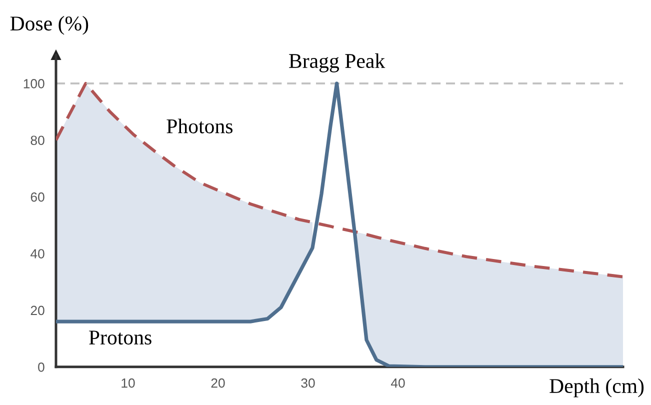 This screenshot has width=651, height=405. What do you see at coordinates (128, 383) in the screenshot?
I see `x-tick-label: 10` at bounding box center [128, 383].